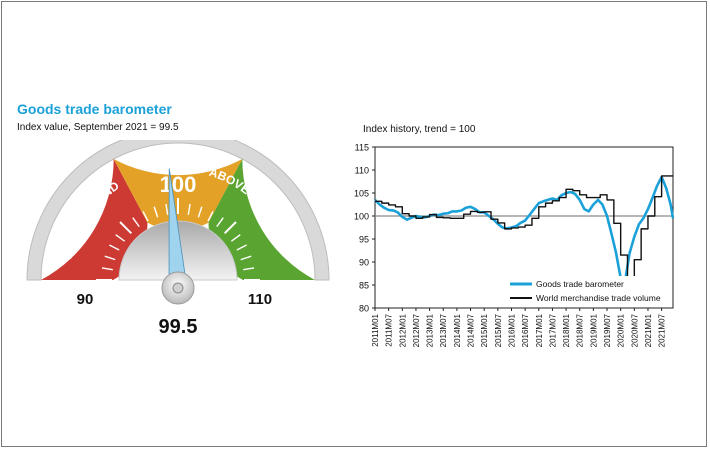  What do you see at coordinates (416, 330) in the screenshot?
I see `x-tick-label: 2012M07` at bounding box center [416, 330].